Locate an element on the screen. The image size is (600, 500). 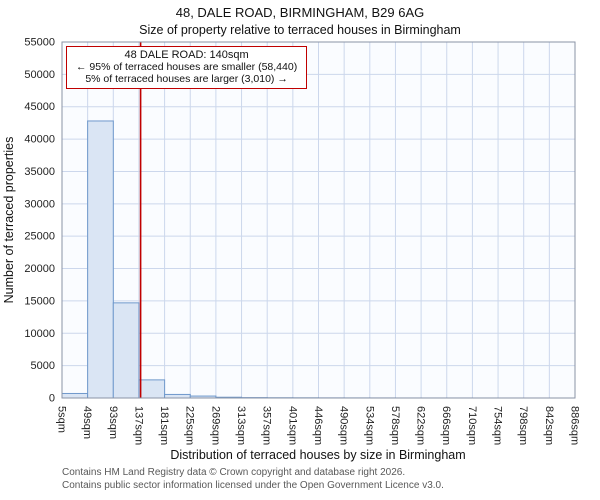
x-tick-label: 269sqm is located at coordinates (215, 425).